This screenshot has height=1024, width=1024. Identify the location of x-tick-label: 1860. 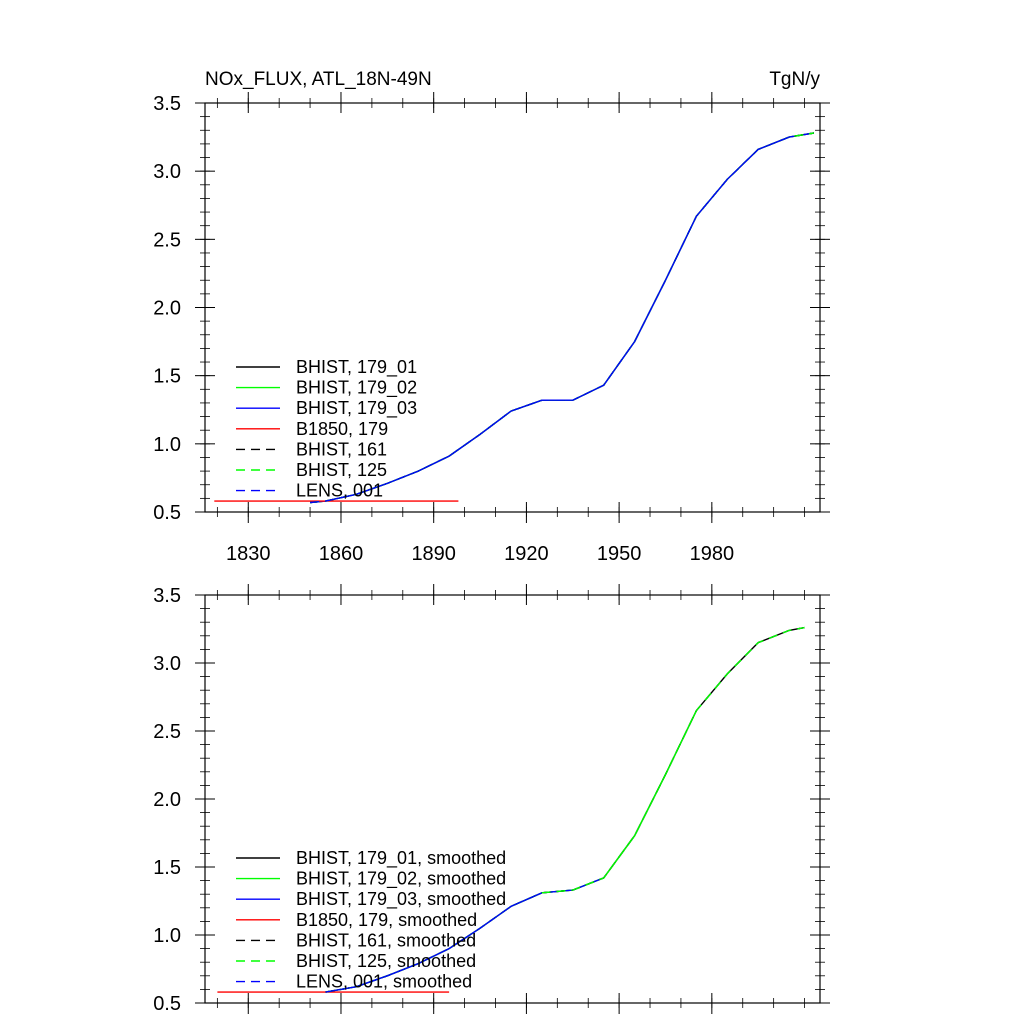
(341, 554).